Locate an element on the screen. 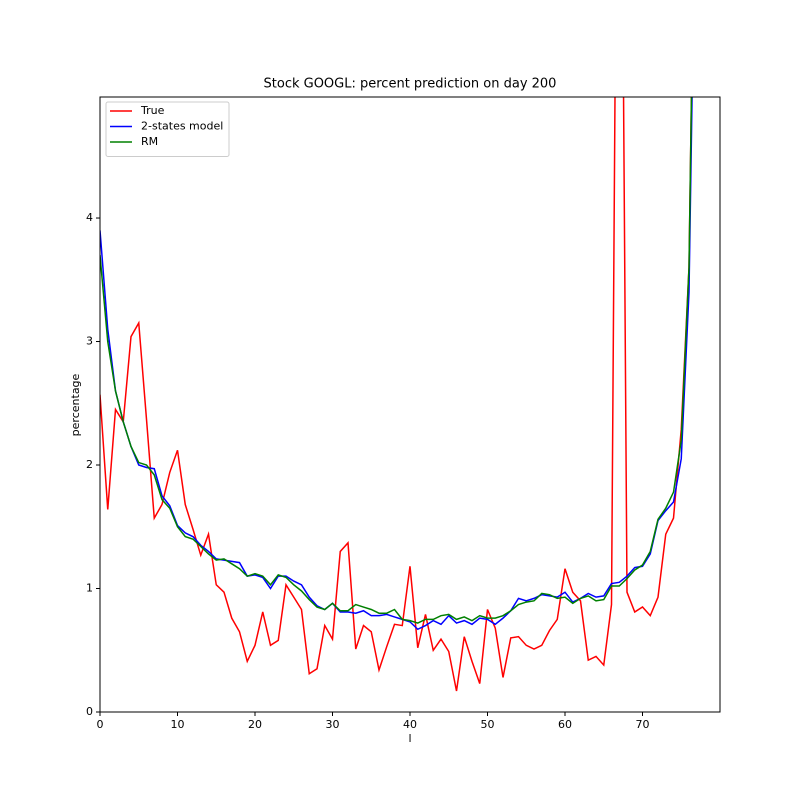 The image size is (800, 800). x-tick-label: 30 is located at coordinates (333, 724).